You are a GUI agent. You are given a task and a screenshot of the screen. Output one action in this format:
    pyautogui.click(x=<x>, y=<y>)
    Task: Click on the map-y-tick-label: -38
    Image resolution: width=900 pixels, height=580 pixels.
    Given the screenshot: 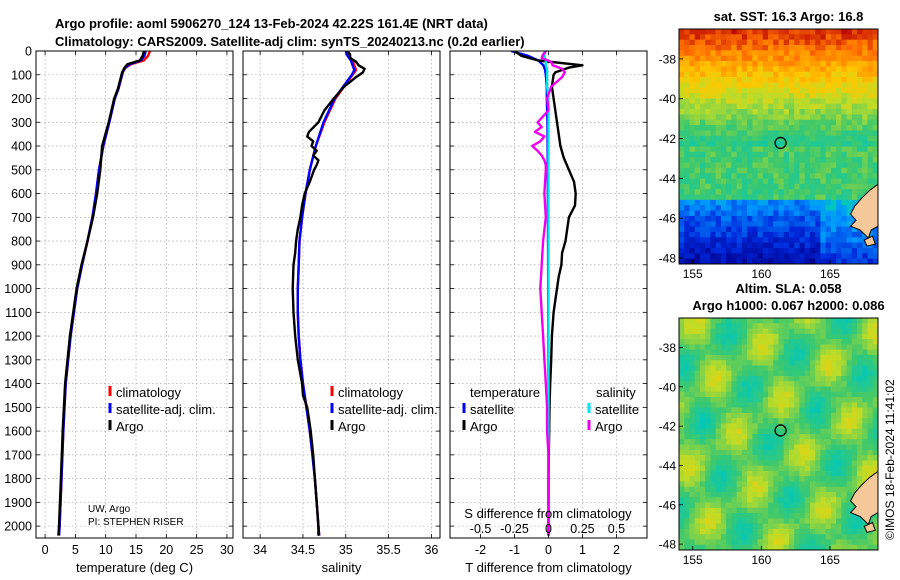 What is the action you would take?
    pyautogui.click(x=668, y=348)
    